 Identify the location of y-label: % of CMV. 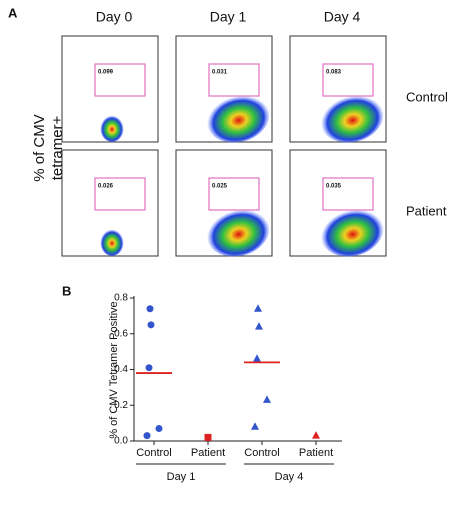
(39, 148).